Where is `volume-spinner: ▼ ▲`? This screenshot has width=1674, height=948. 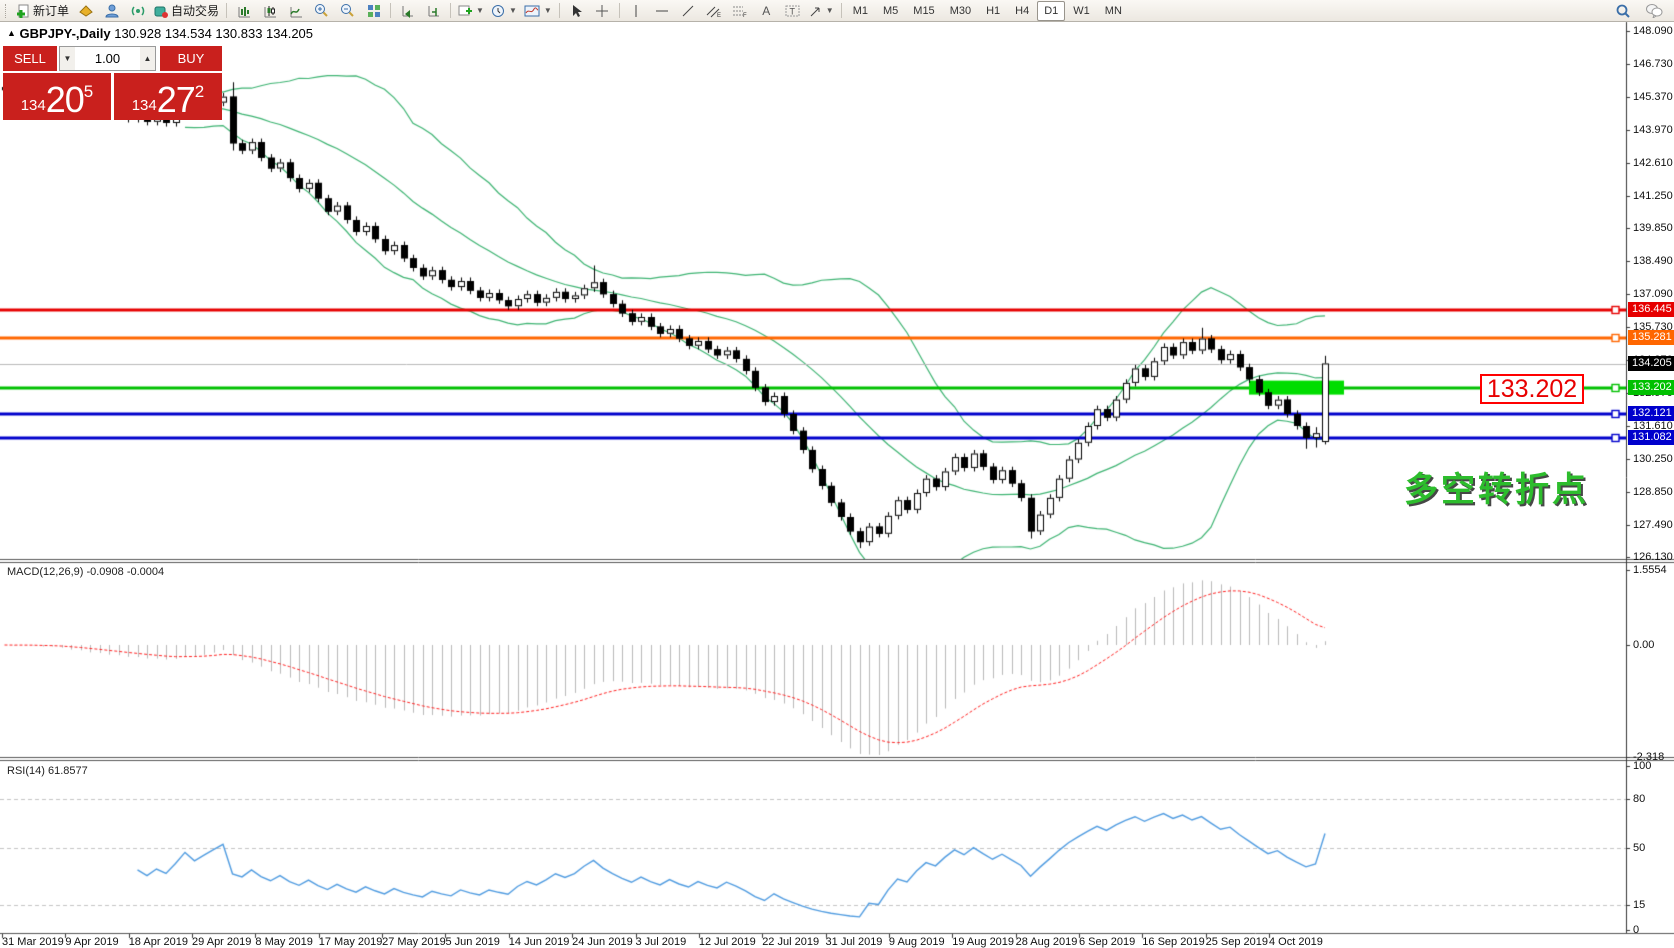
volume-spinner: ▼ ▲ is located at coordinates (107, 58).